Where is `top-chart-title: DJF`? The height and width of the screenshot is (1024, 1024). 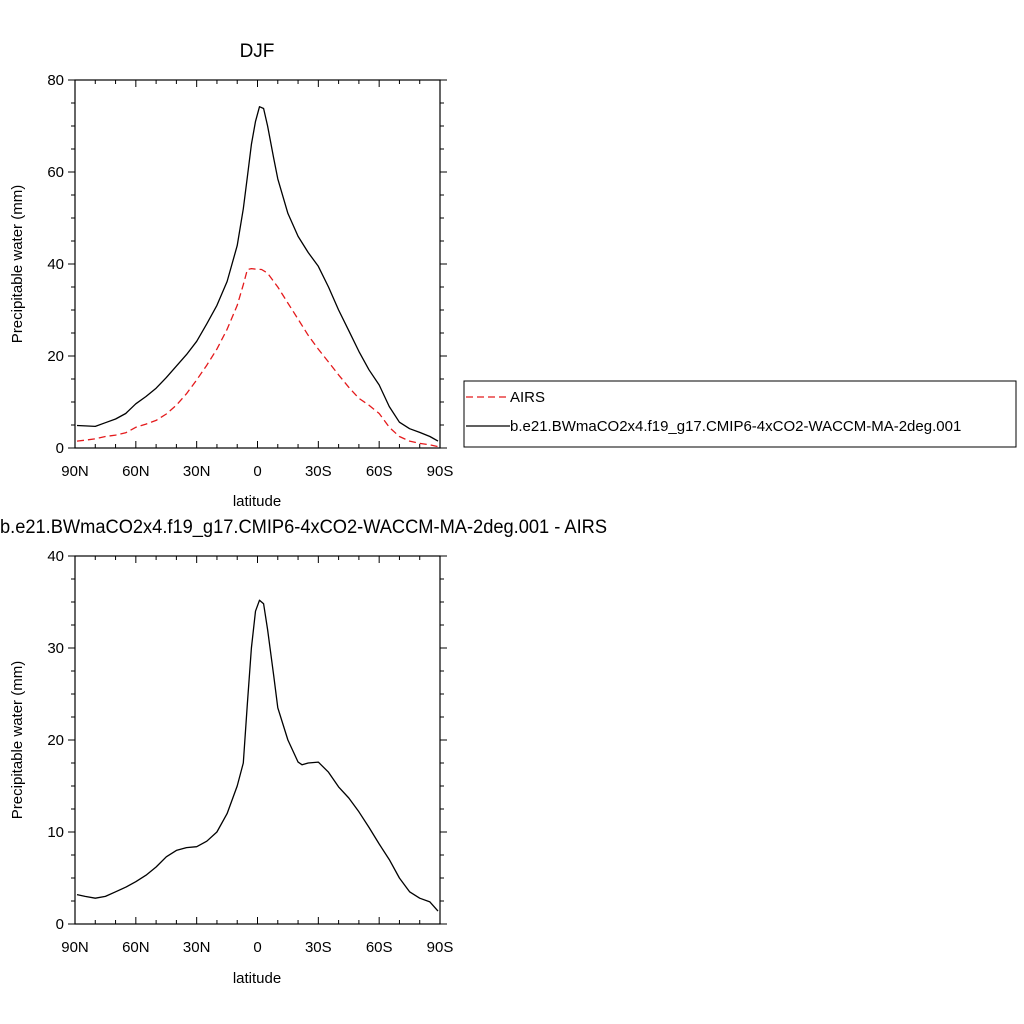
top-chart-title: DJF is located at coordinates (257, 51).